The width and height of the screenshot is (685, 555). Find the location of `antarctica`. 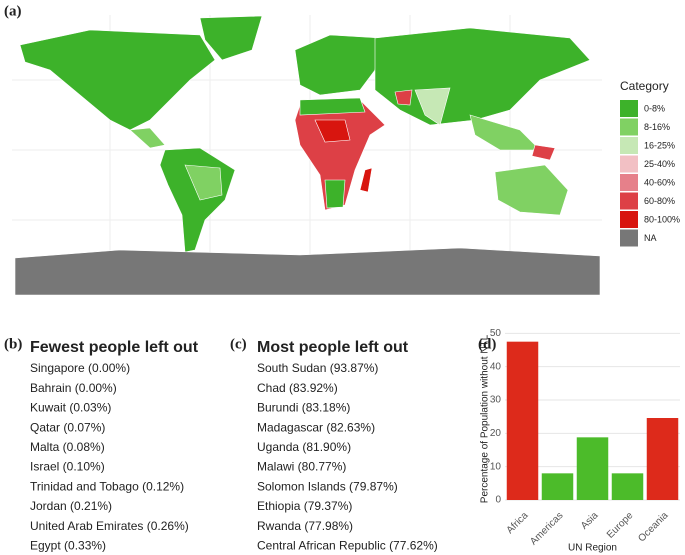

antarctica is located at coordinates (307, 271).